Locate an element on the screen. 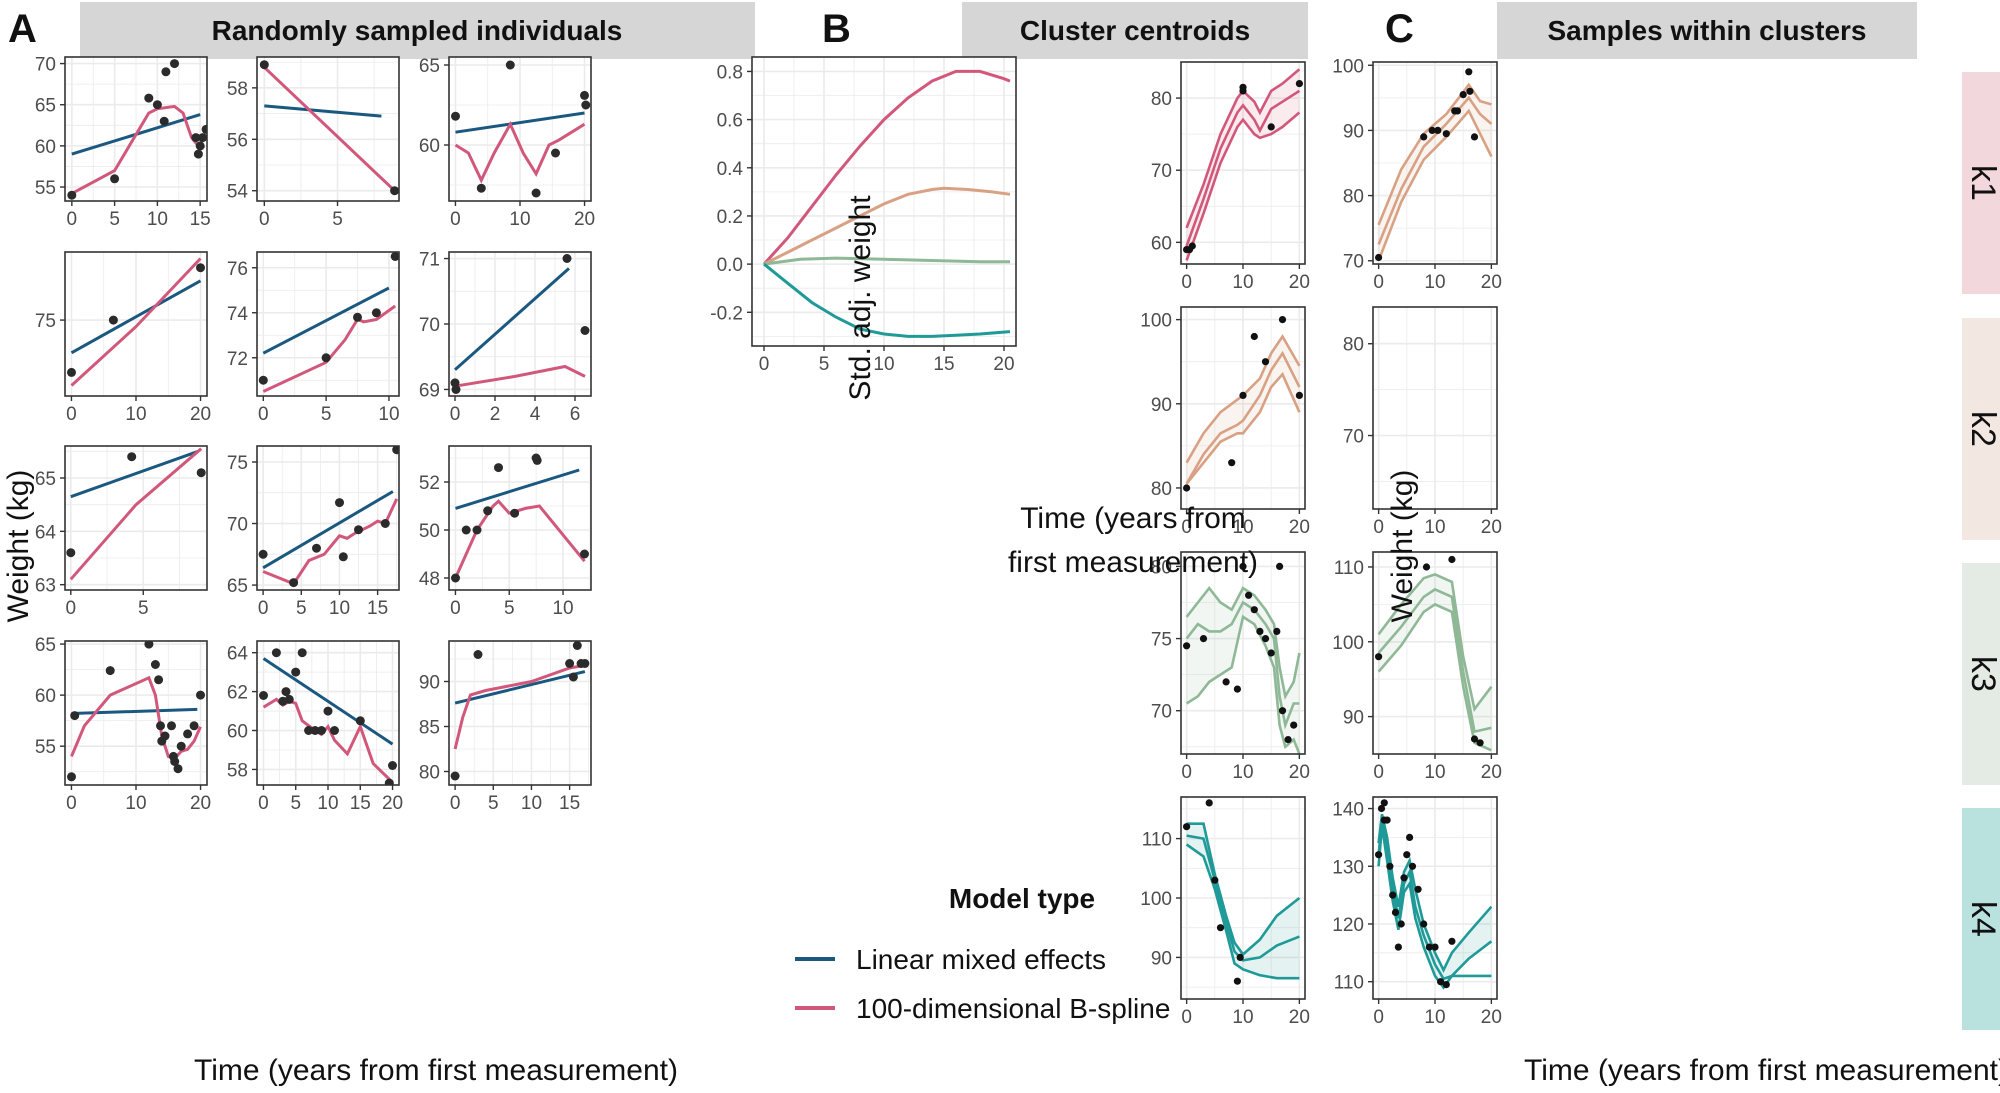 The width and height of the screenshot is (2000, 1093). c-facet-k1-left-xtick-label: 10 is located at coordinates (1242, 282).